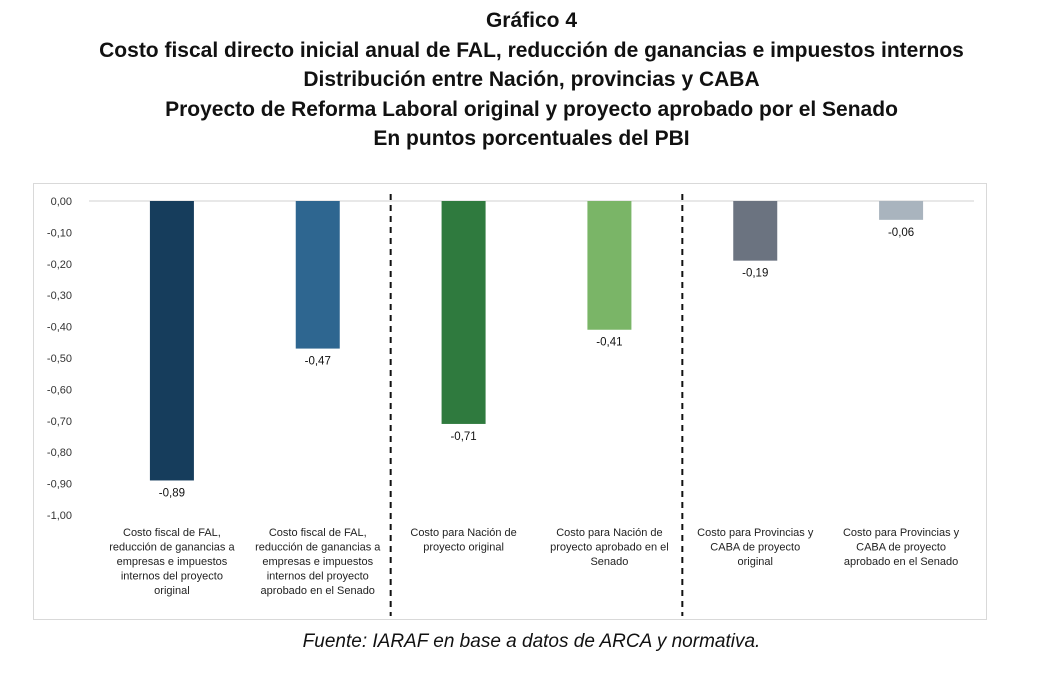  Describe the element at coordinates (59, 485) in the screenshot. I see `y-tick-label: -0,90` at that location.